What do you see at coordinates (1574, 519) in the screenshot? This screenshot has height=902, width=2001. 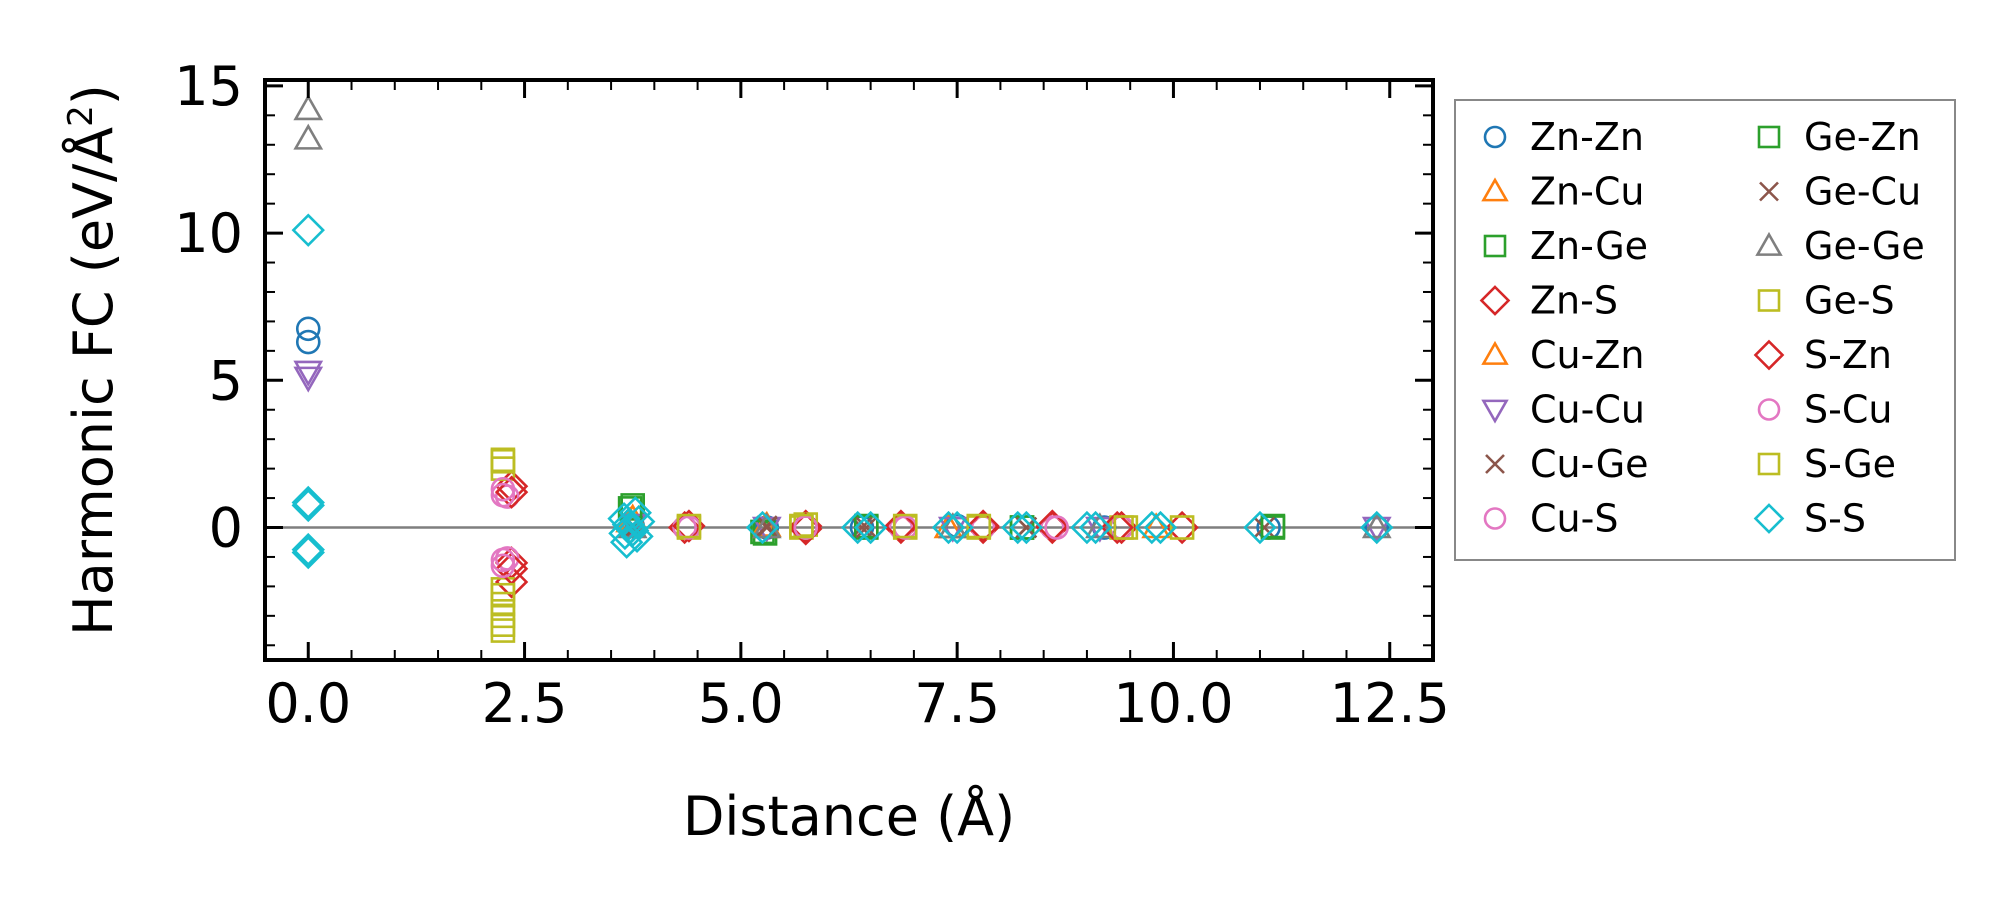 I see `legend-label-cu-s: Cu-S` at bounding box center [1574, 519].